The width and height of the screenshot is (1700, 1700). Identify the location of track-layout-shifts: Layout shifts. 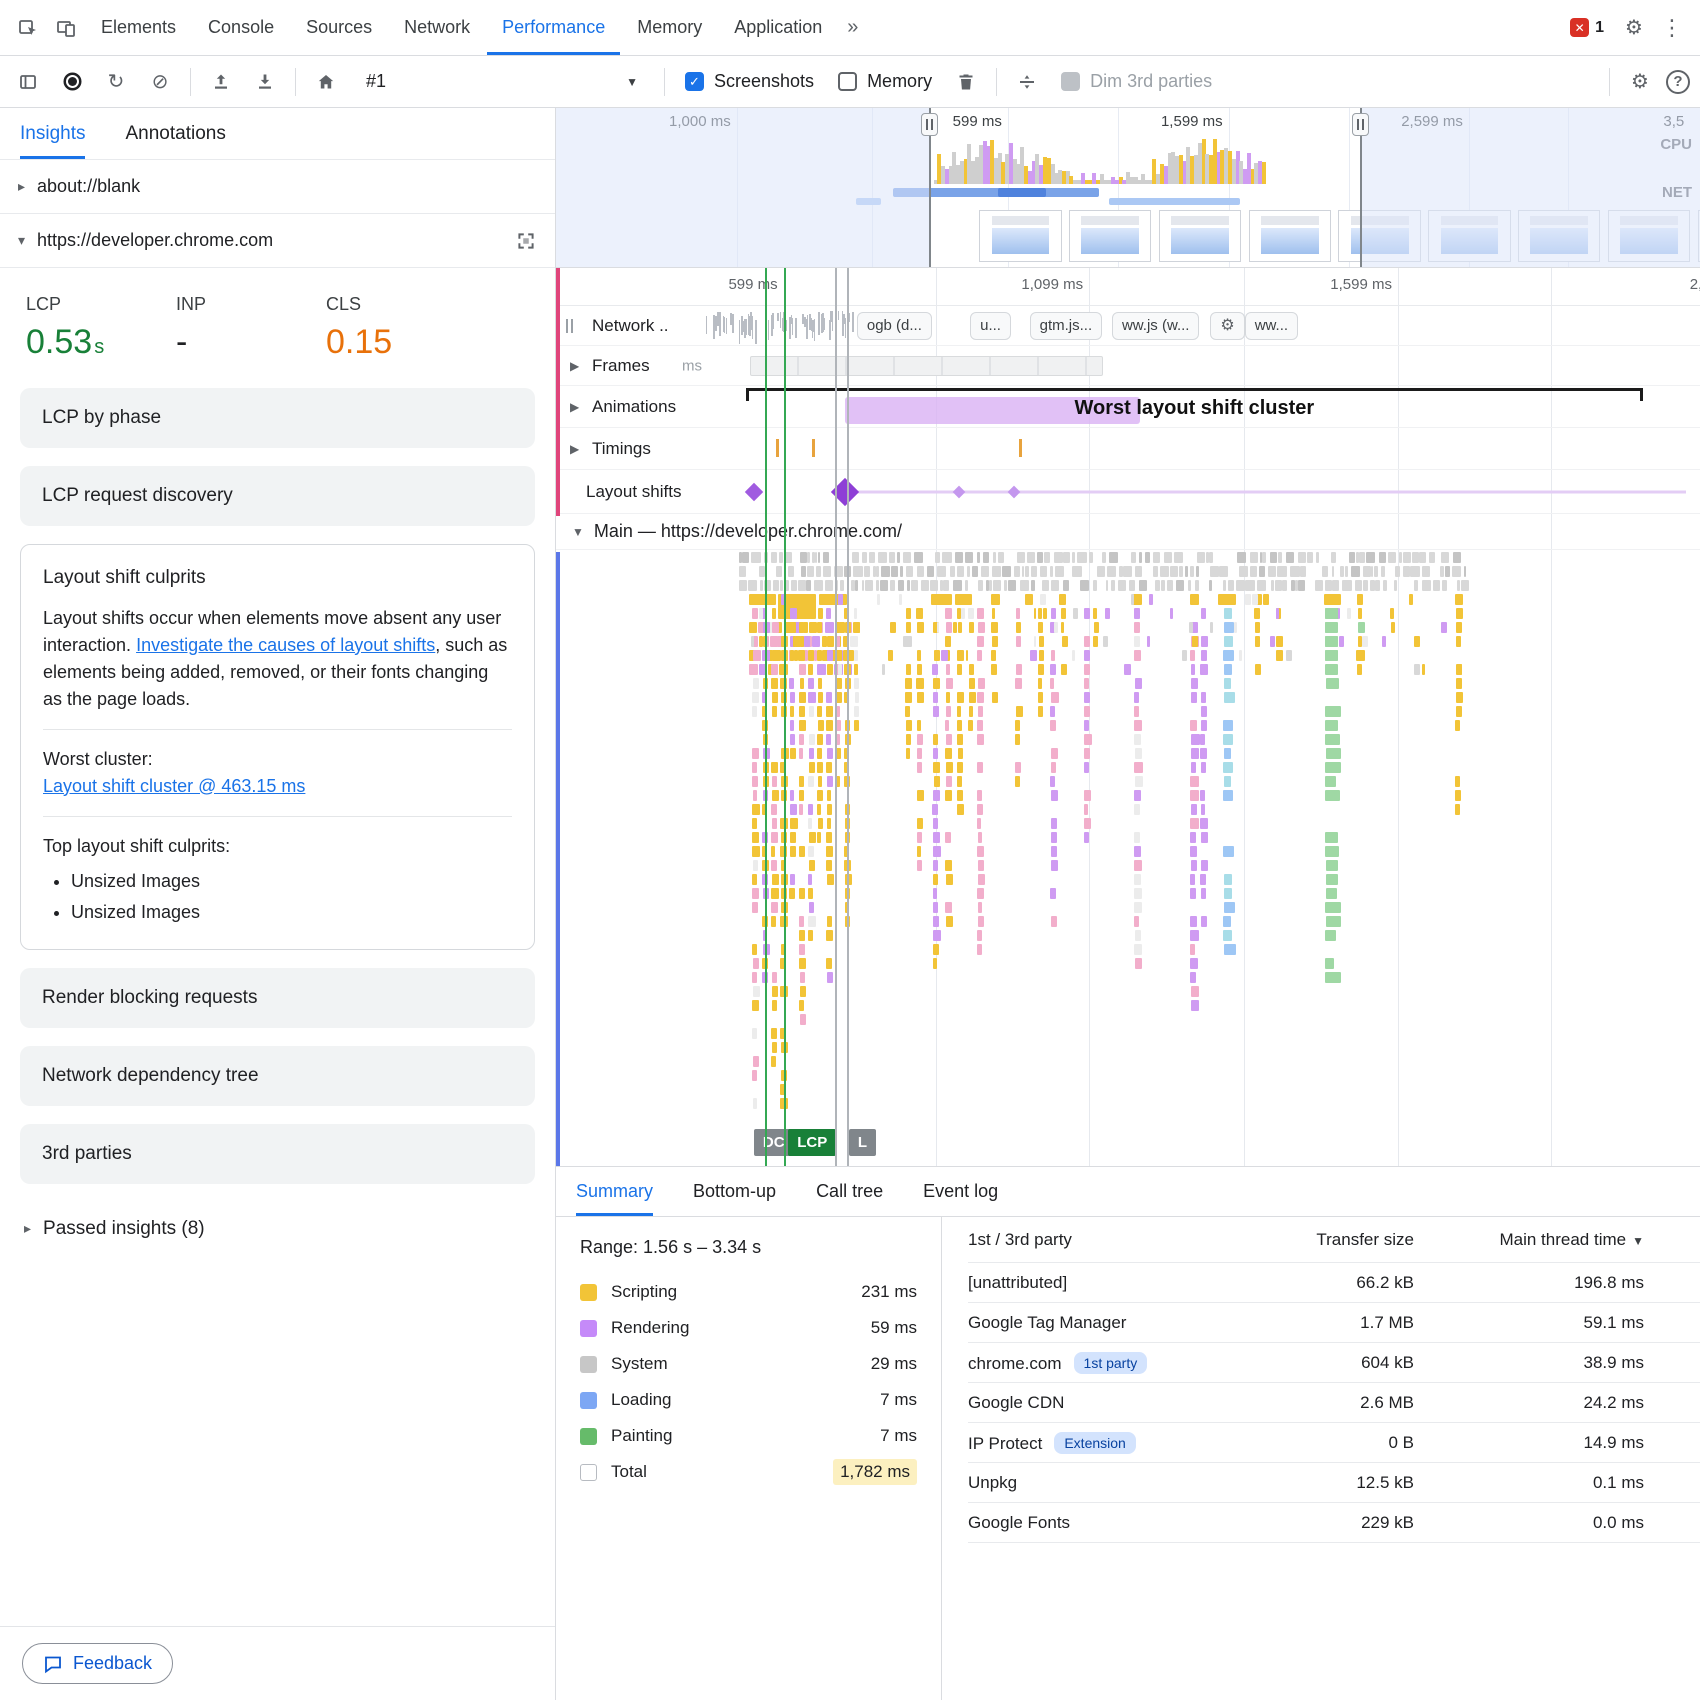
(1128, 492).